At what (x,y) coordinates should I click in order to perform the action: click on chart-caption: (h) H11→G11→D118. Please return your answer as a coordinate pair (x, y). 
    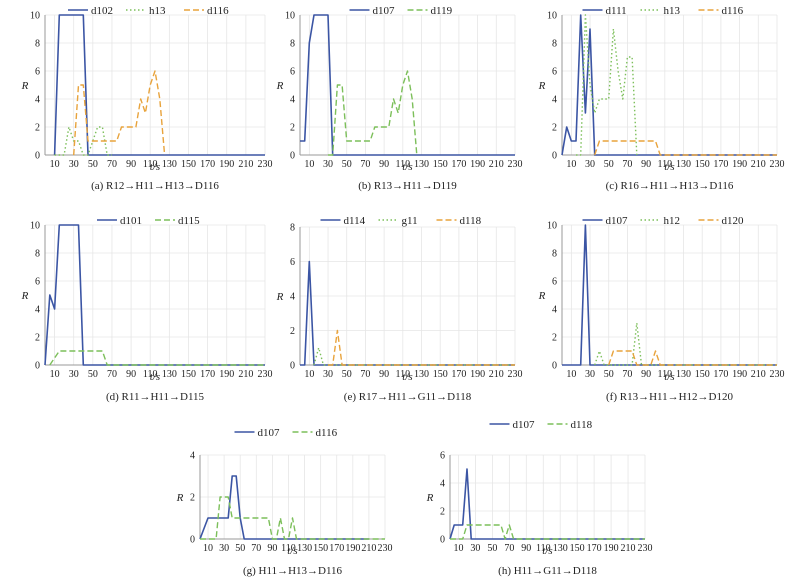
    Looking at the image, I should click on (547, 571).